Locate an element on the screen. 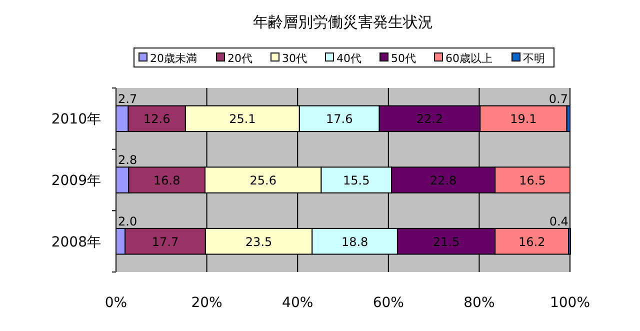  legend-label: 不明 is located at coordinates (534, 58).